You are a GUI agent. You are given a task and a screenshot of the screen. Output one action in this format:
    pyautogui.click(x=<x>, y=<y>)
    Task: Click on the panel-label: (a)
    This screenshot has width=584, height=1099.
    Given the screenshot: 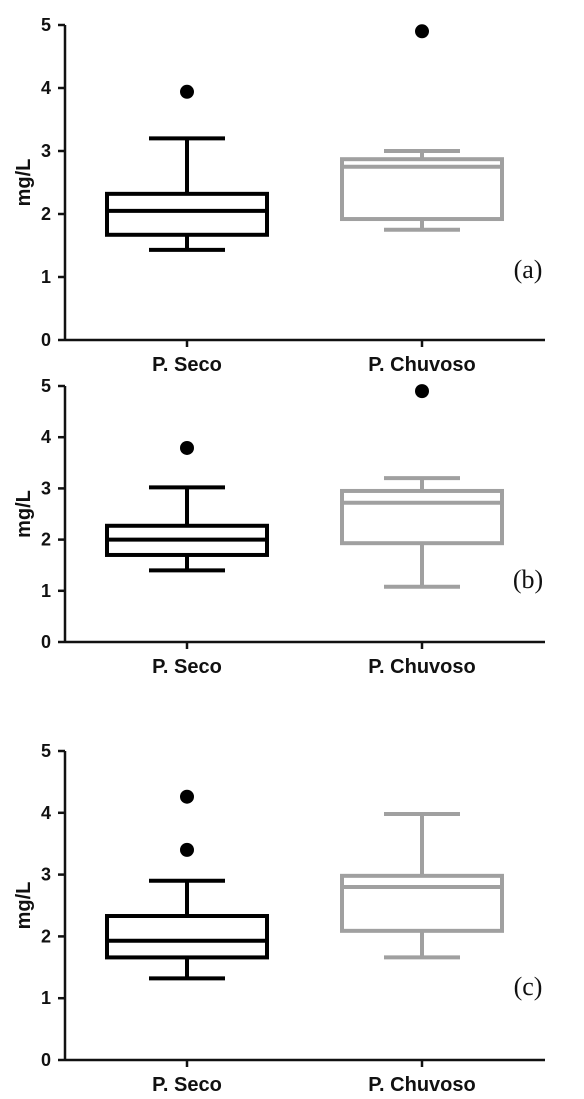 What is the action you would take?
    pyautogui.click(x=528, y=269)
    